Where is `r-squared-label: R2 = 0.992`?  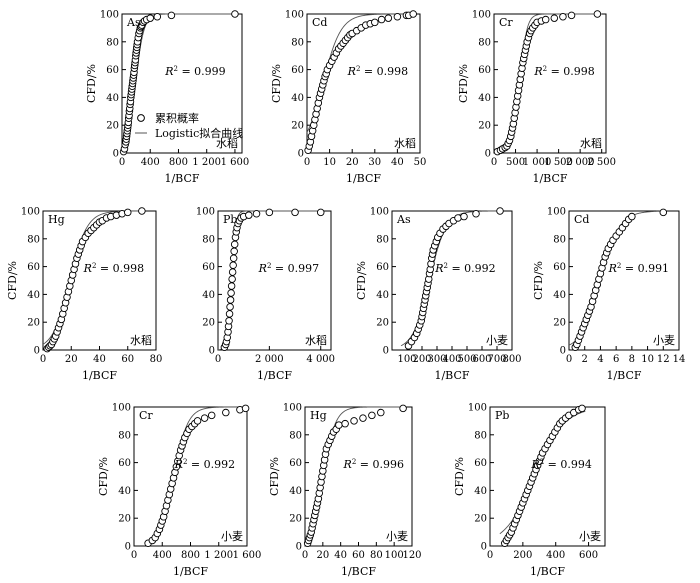 r-squared-label: R2 = 0.992 is located at coordinates (204, 464).